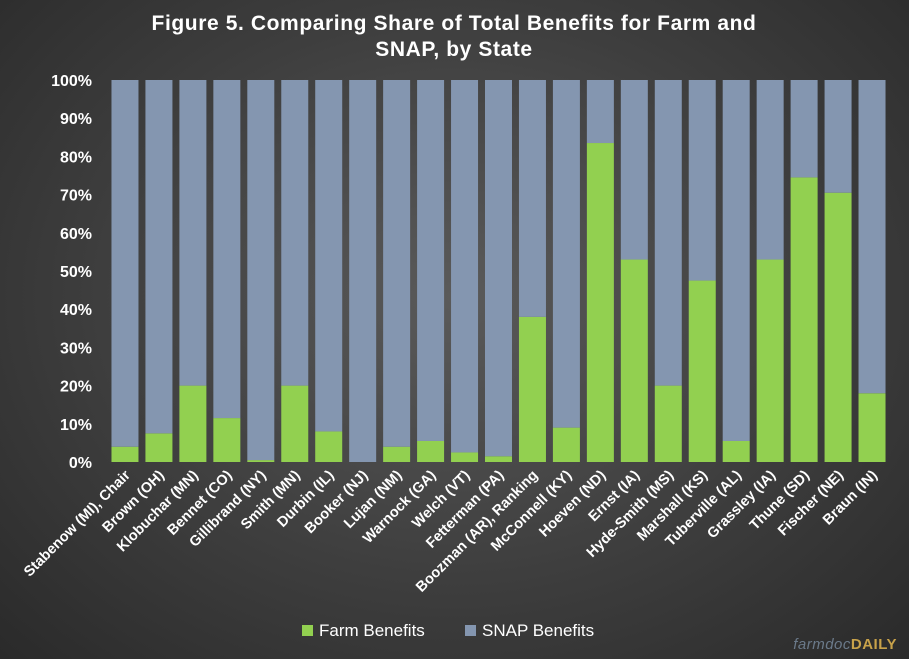 The height and width of the screenshot is (659, 909). Describe the element at coordinates (76, 387) in the screenshot. I see `y-tick-label: 20%` at that location.